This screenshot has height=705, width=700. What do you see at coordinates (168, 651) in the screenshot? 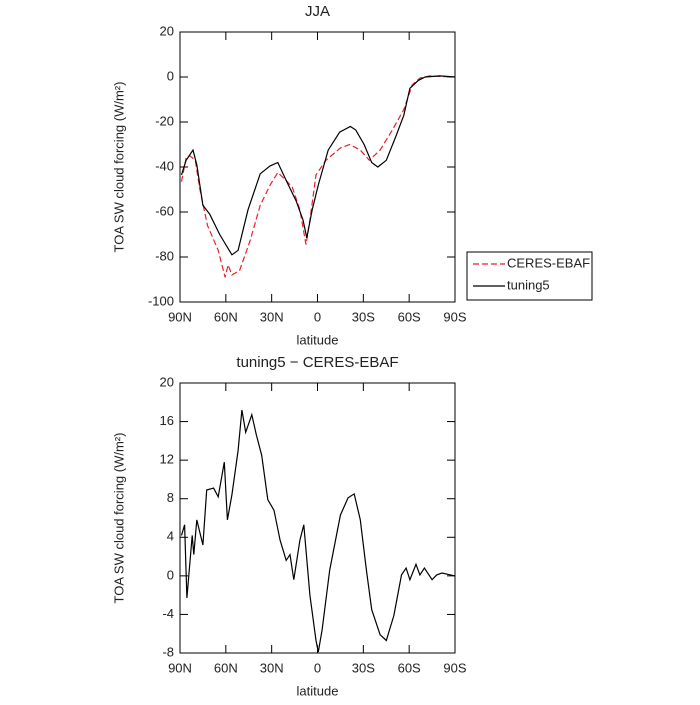
I see `y-tick-label: -8` at bounding box center [168, 651].